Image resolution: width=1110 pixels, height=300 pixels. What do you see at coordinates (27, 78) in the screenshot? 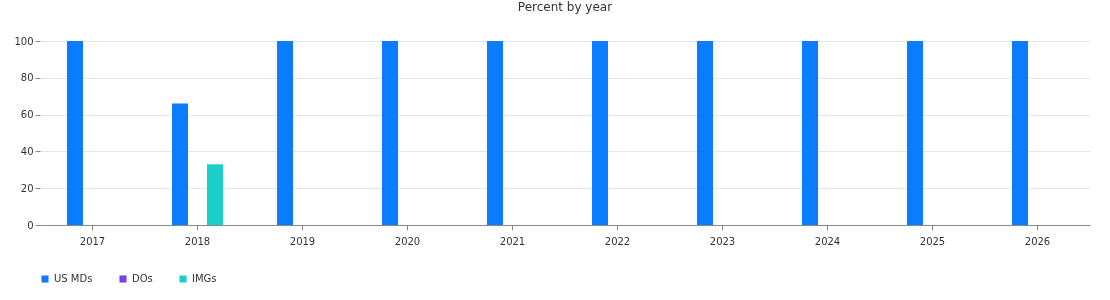
I see `y-tick-label: 80` at bounding box center [27, 78].